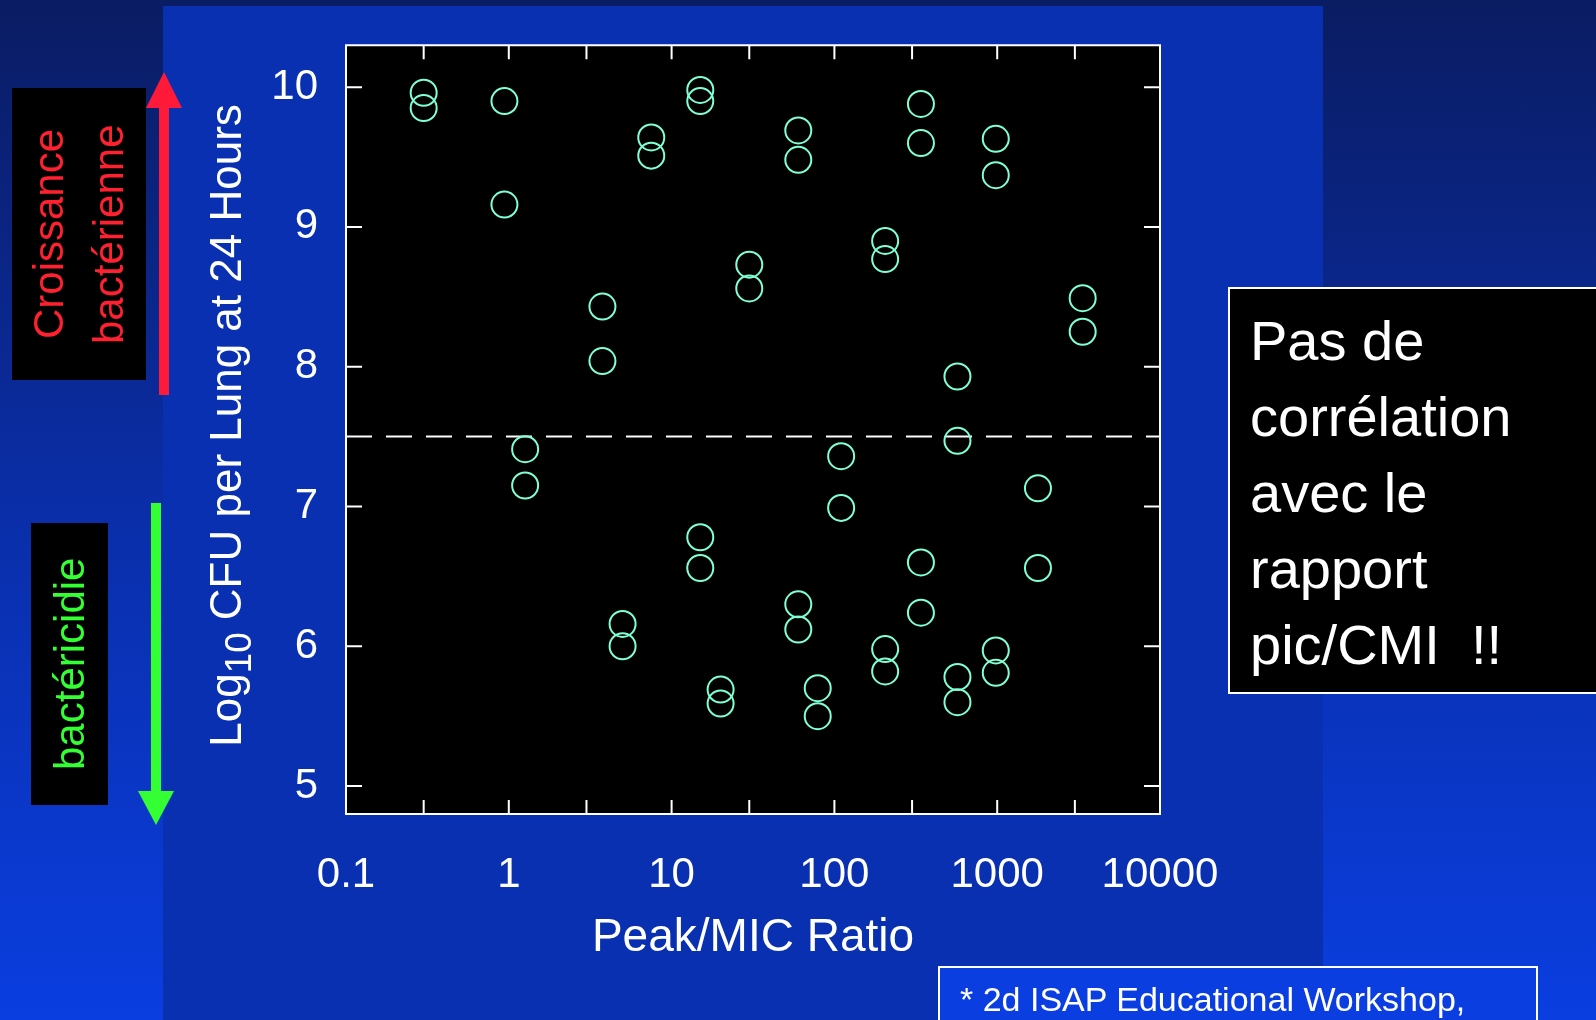 The width and height of the screenshot is (1596, 1020). What do you see at coordinates (346, 872) in the screenshot?
I see `x-tick-label: 0.1` at bounding box center [346, 872].